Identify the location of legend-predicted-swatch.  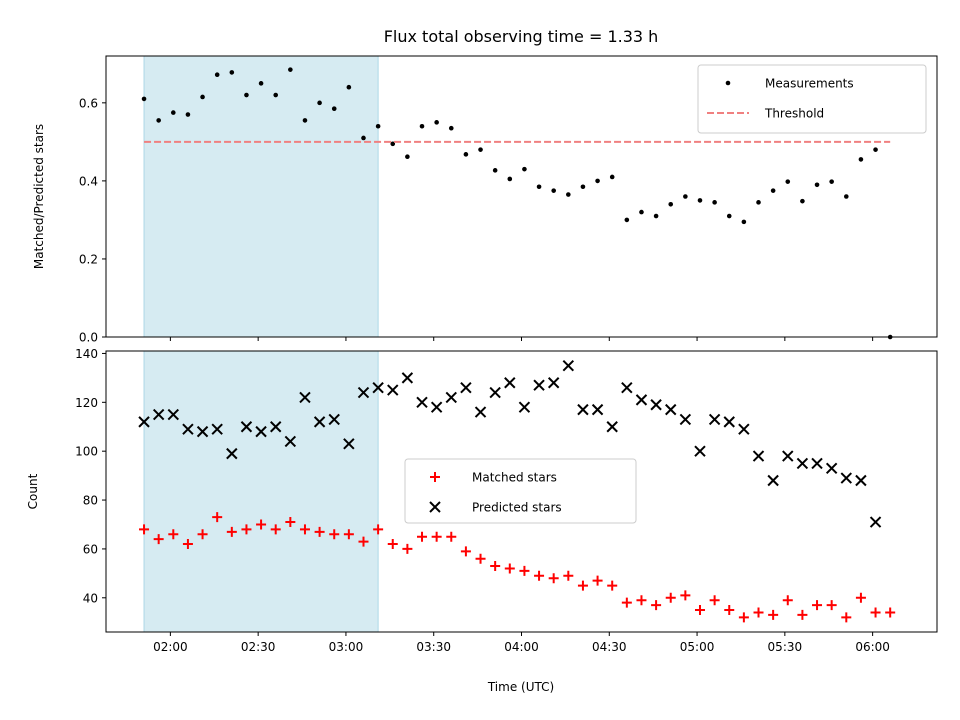
(435, 507).